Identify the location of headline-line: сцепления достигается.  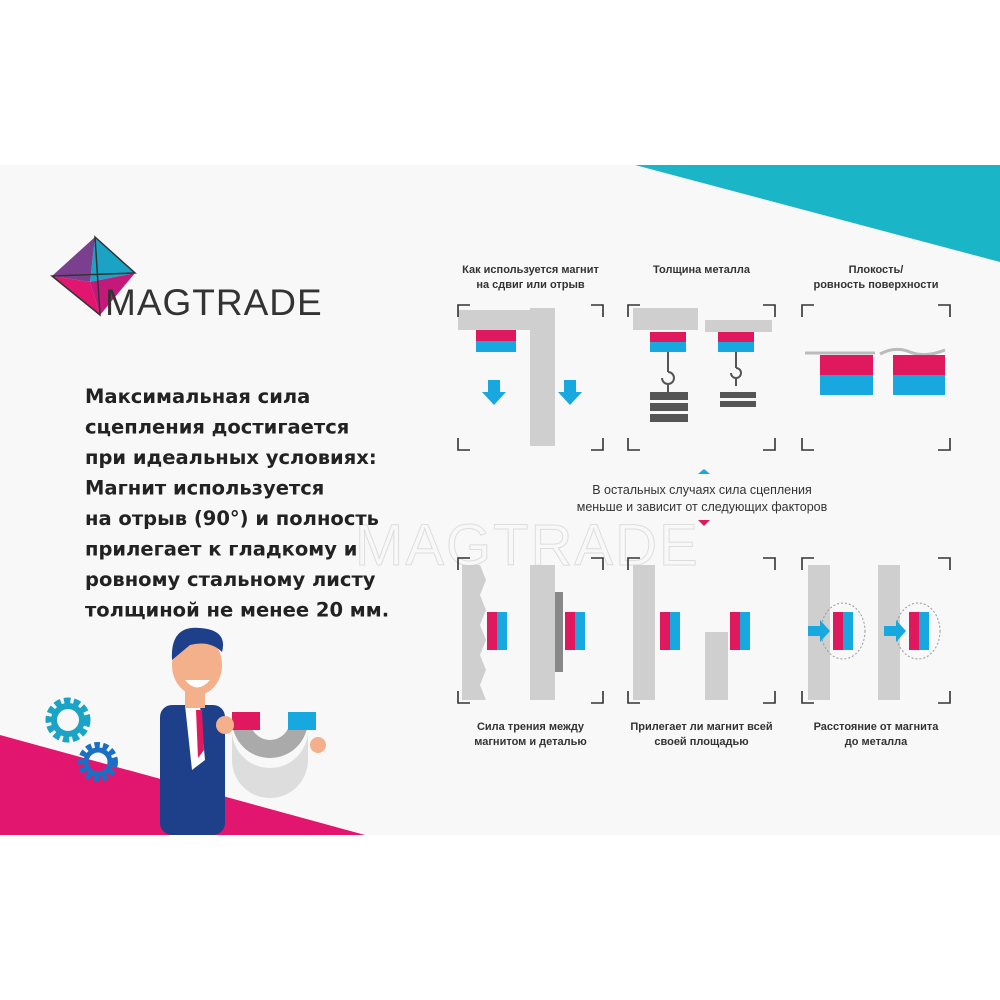
(217, 427).